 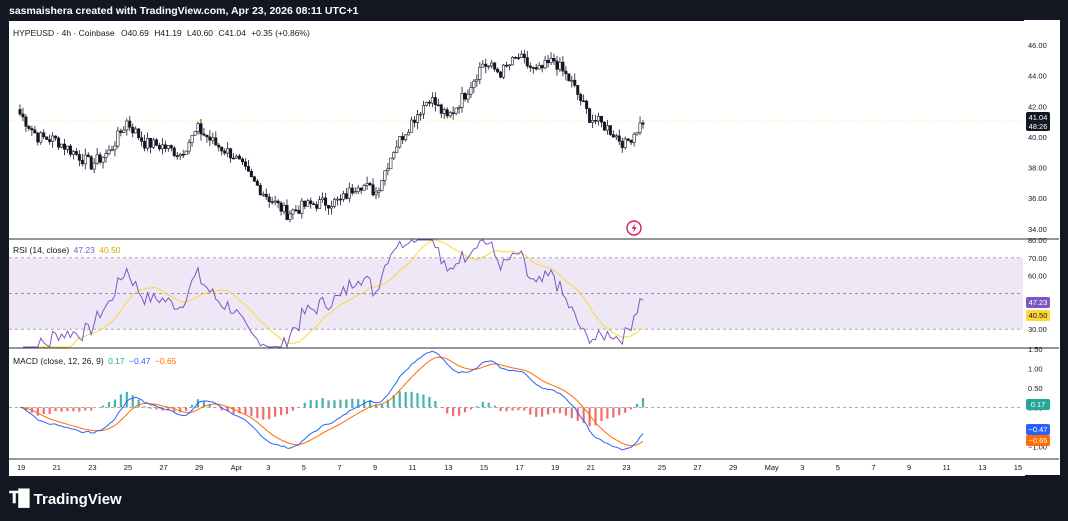 I want to click on macd-tick-label: −1.00, so click(x=1037, y=446).